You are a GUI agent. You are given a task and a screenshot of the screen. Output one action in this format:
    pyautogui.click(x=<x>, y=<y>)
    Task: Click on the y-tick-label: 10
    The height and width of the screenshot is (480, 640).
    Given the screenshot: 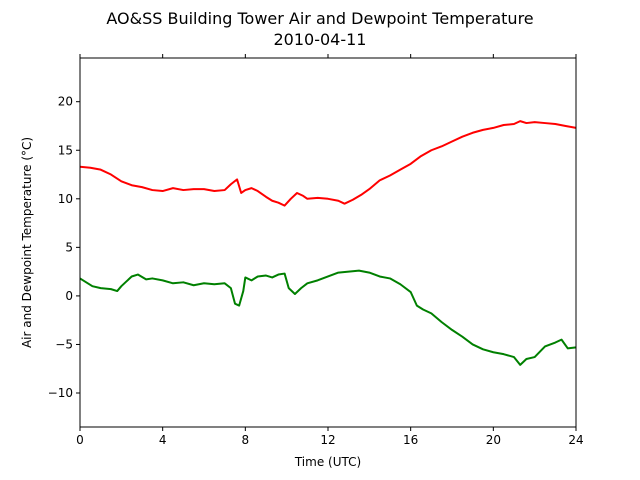 What is the action you would take?
    pyautogui.click(x=65, y=199)
    